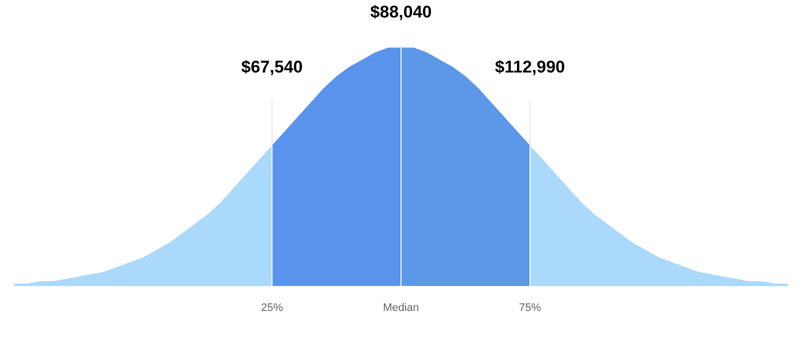 Image resolution: width=804 pixels, height=337 pixels. I want to click on x-tick-label: 25%, so click(272, 308).